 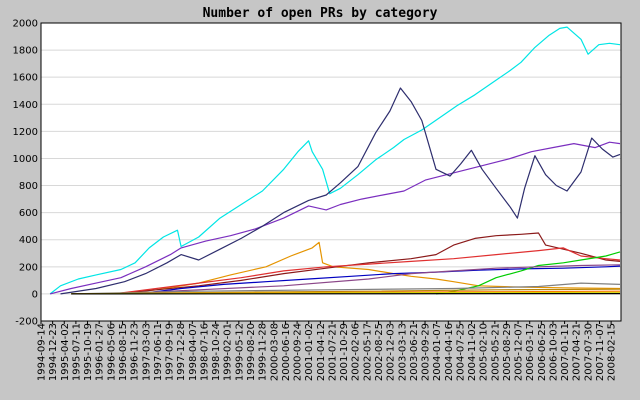 I want to click on x-tick-label: 2005-12-07, so click(x=519, y=352).